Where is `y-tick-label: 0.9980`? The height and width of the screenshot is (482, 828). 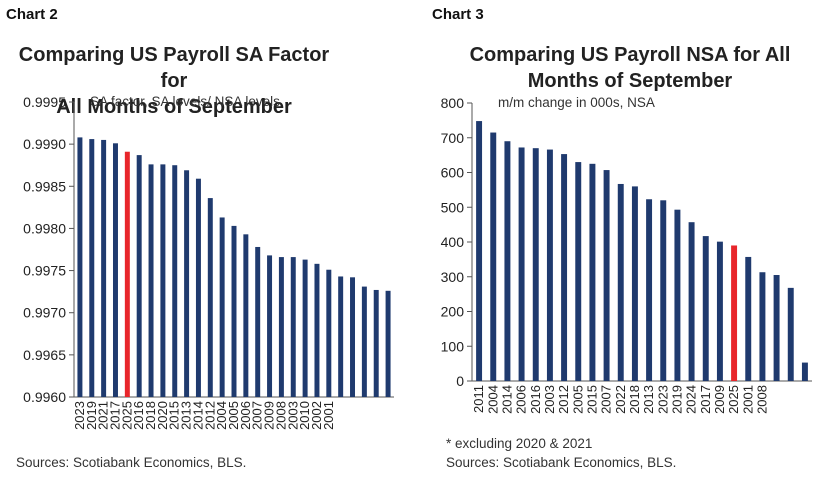 y-tick-label: 0.9980 is located at coordinates (44, 228).